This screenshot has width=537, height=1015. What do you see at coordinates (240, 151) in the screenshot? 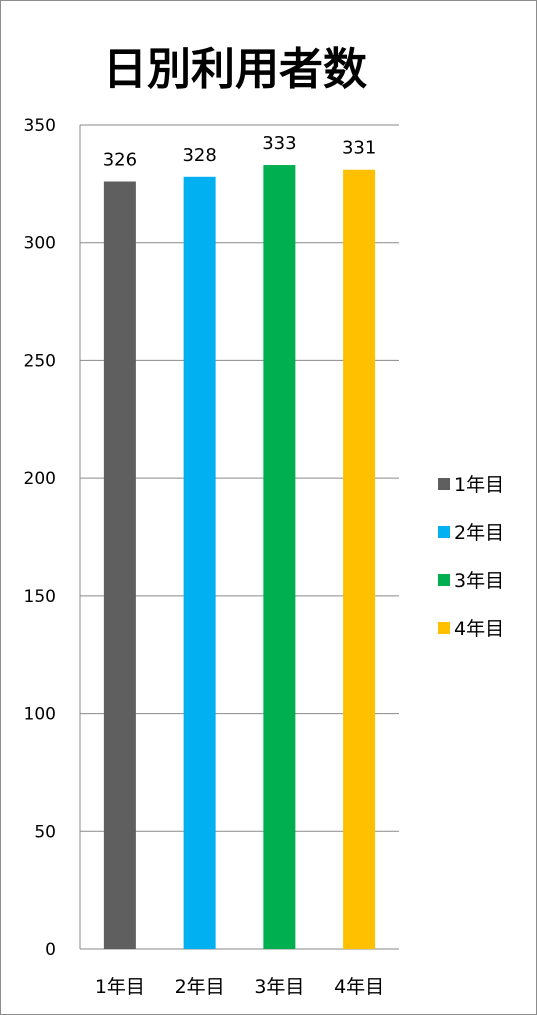
I see `data-labels: 326 328 333 331` at bounding box center [240, 151].